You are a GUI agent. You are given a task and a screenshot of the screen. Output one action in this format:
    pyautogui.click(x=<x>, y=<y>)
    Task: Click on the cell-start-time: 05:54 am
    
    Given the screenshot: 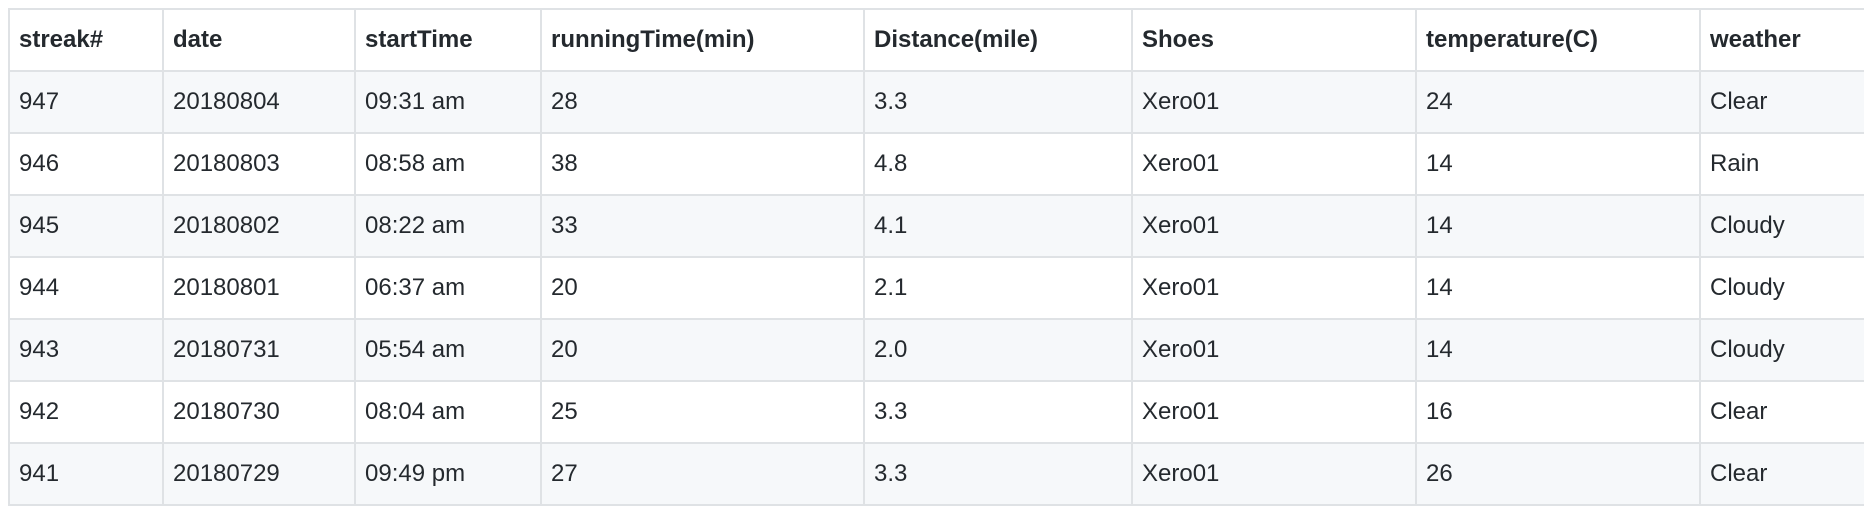 What is the action you would take?
    pyautogui.click(x=448, y=350)
    